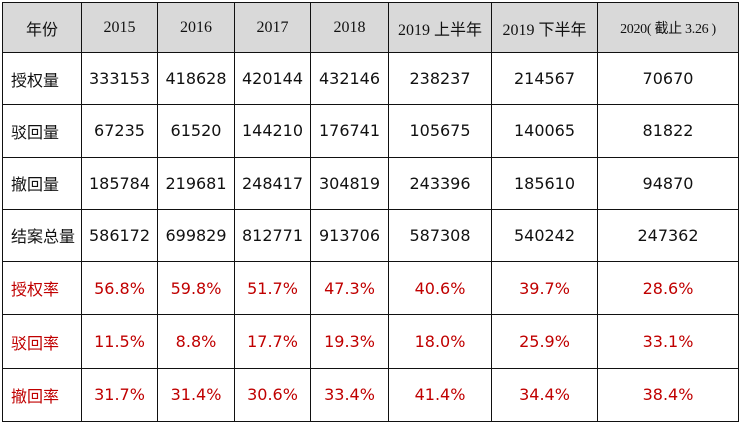 The image size is (740, 425). Describe the element at coordinates (119, 78) in the screenshot. I see `table-cell: 333153` at that location.